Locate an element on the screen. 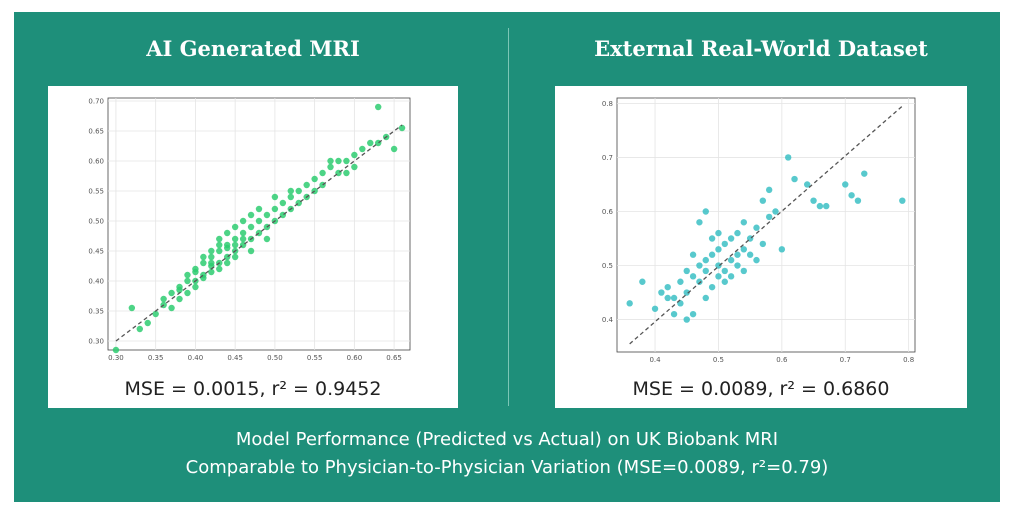 The height and width of the screenshot is (513, 1014). x-tick-label: 0.8 is located at coordinates (908, 360).